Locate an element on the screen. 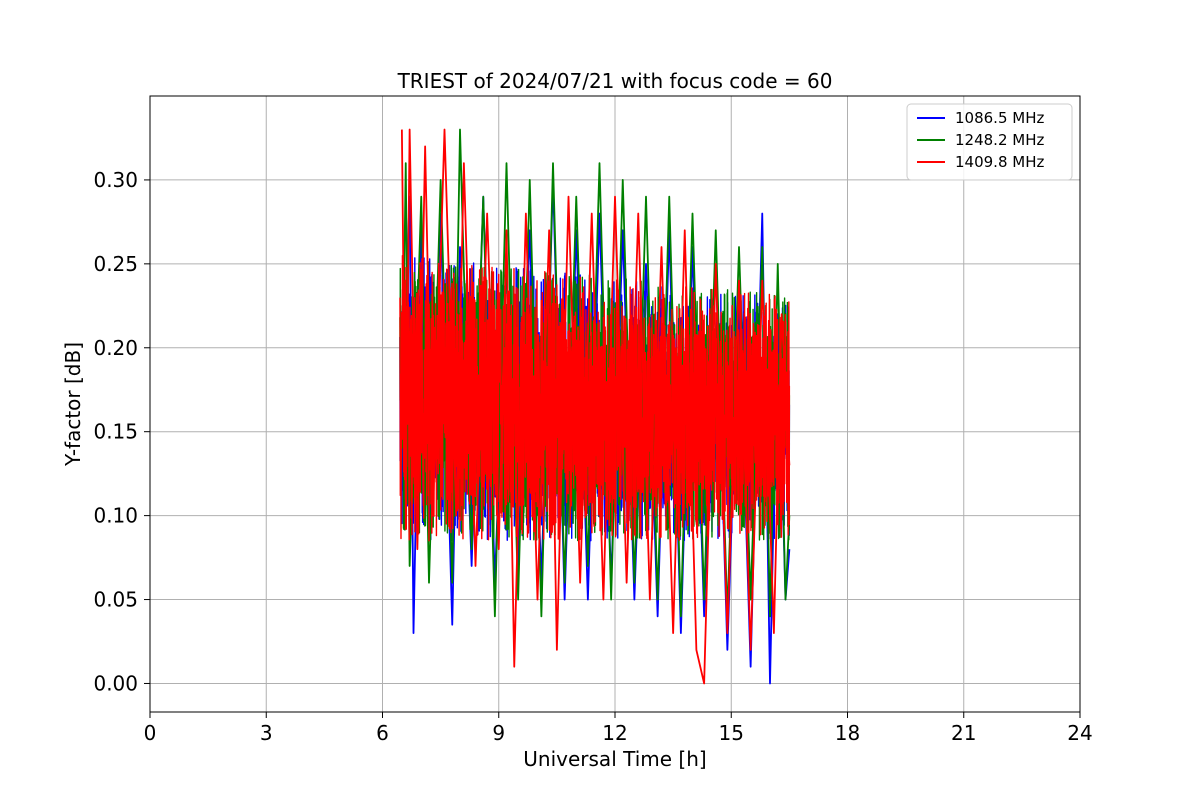 The image size is (1200, 800). x-tick-label: 21 is located at coordinates (963, 733).